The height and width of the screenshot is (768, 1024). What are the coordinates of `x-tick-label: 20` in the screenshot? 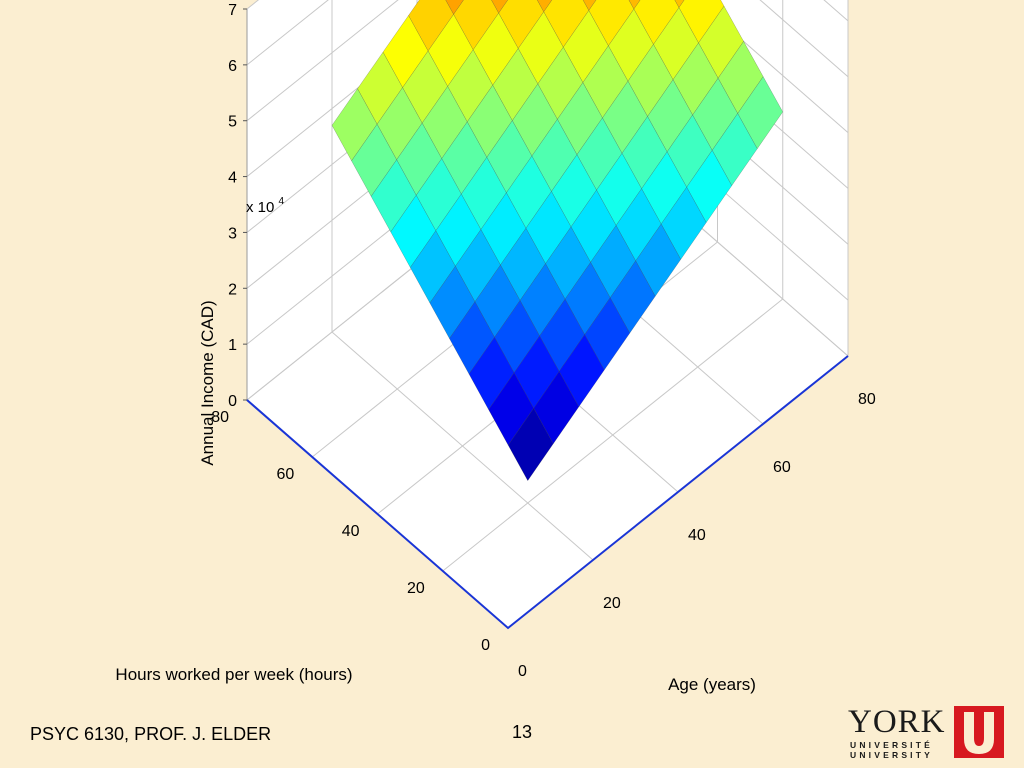 It's located at (612, 603).